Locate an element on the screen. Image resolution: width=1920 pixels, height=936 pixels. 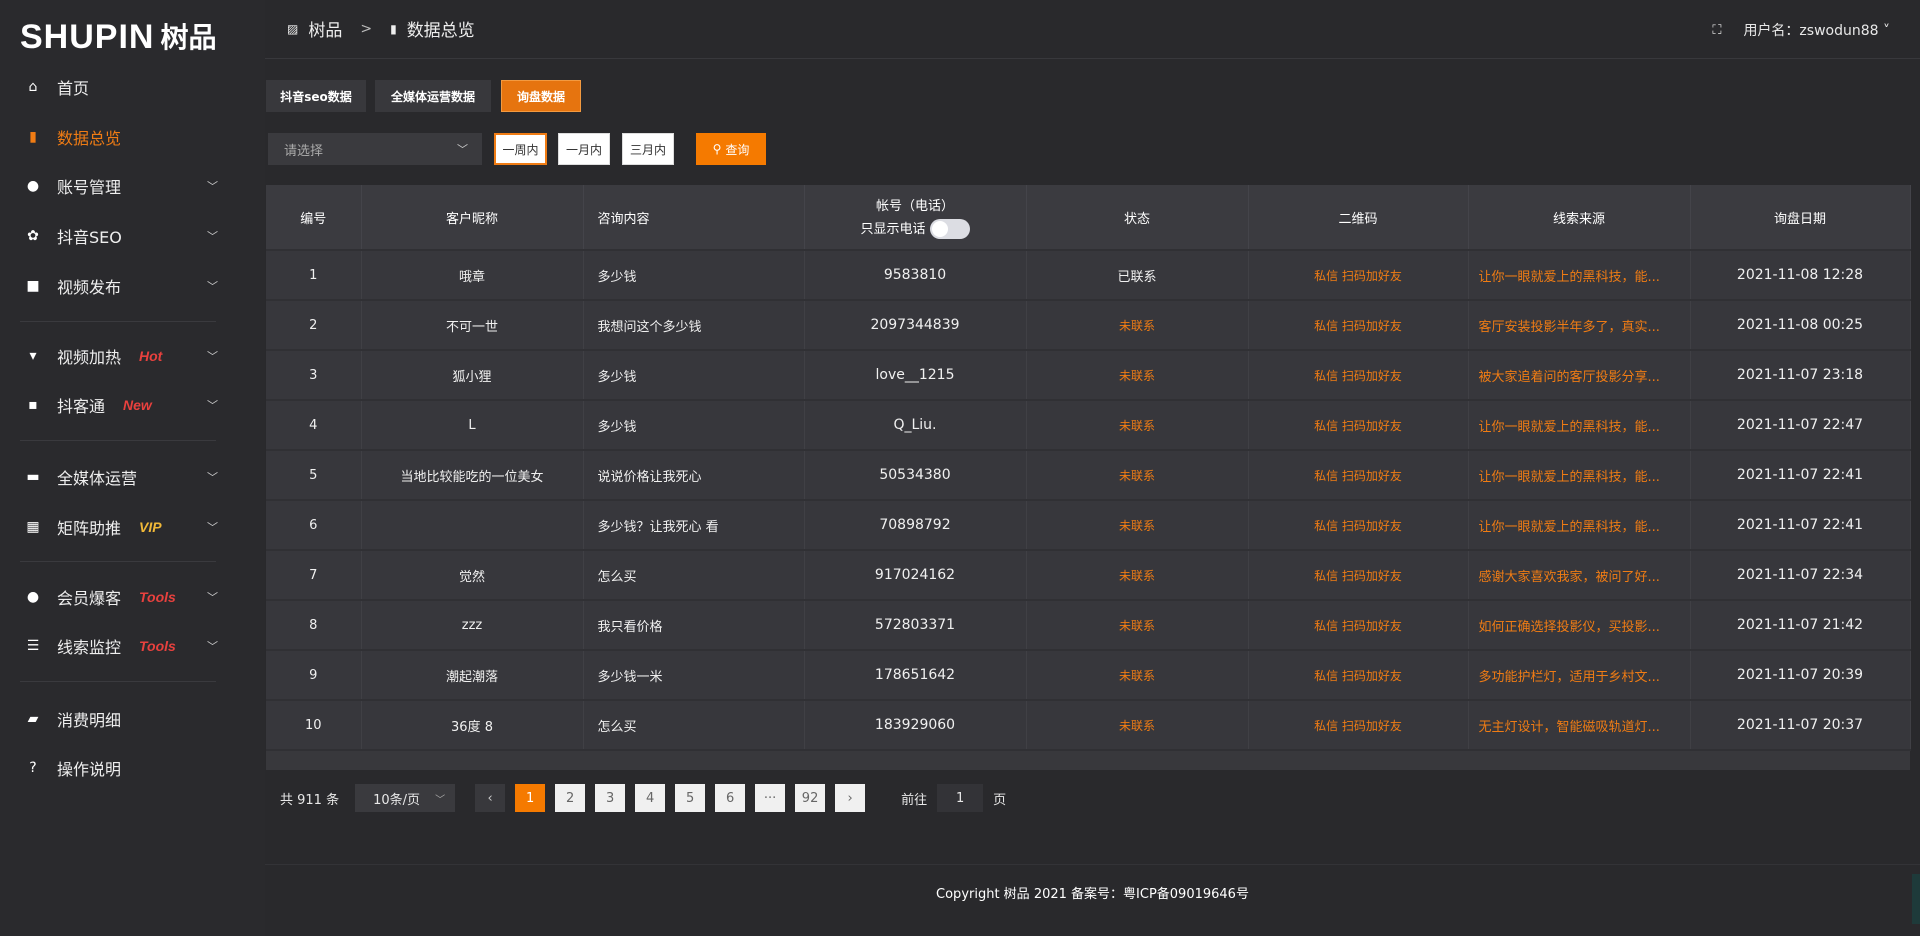
sidebar-item-9: ● 会员爆客 Tools ﹀ is located at coordinates (120, 597).